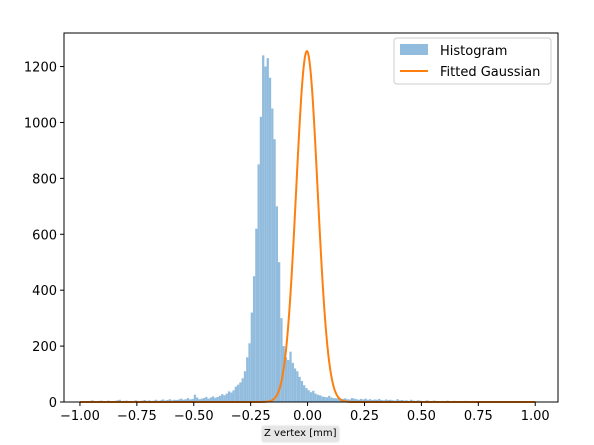 This screenshot has height=445, width=594. I want to click on y-tick-label: 400, so click(44, 291).